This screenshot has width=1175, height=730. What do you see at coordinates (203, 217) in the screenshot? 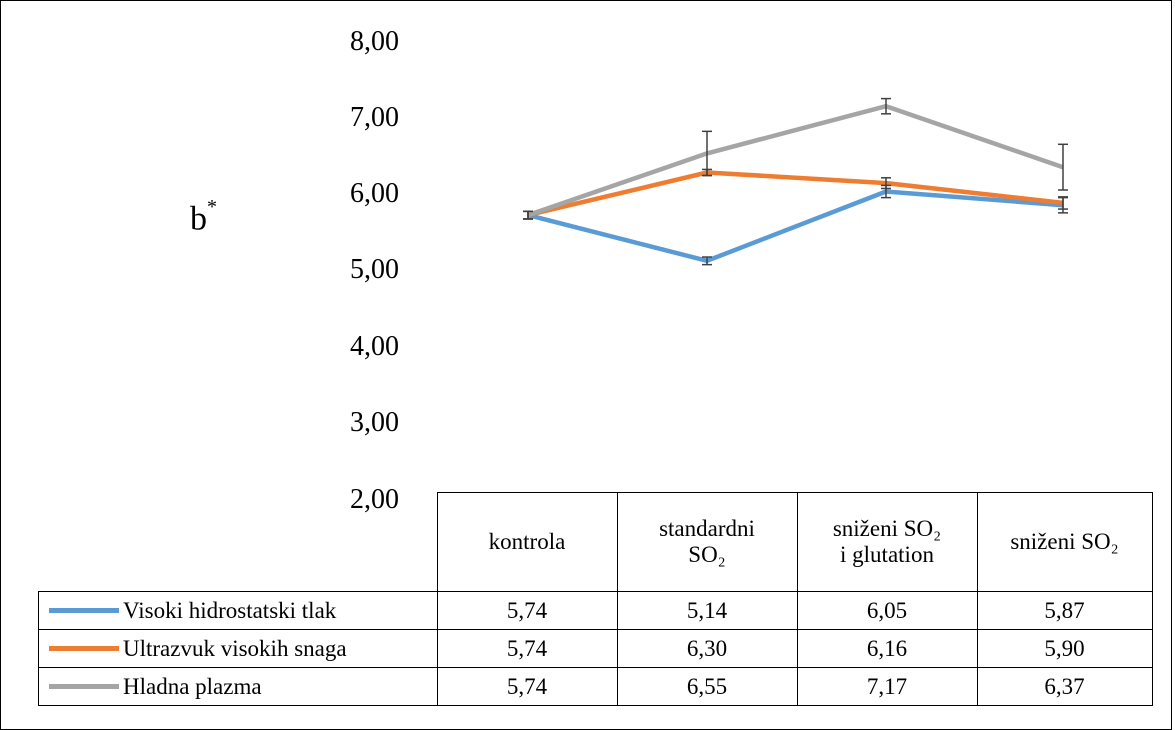
I see `y-axis-label: b*` at bounding box center [203, 217].